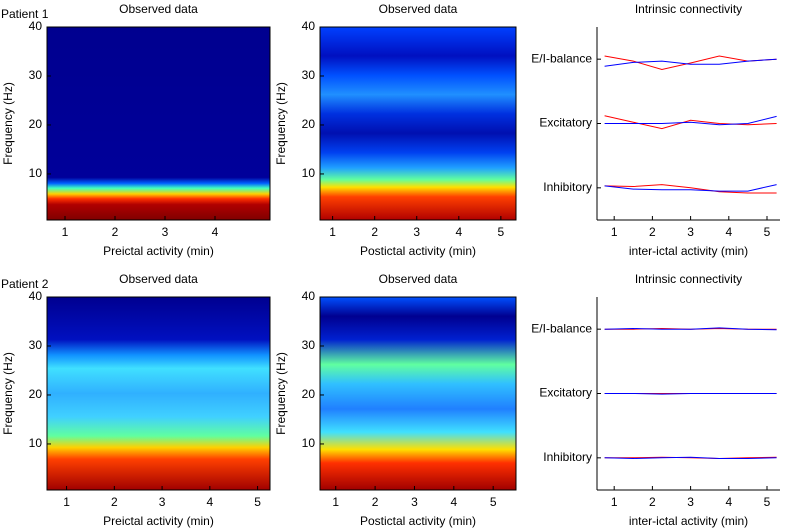 Image resolution: width=790 pixels, height=532 pixels. What do you see at coordinates (25, 284) in the screenshot?
I see `patient-label: Patient 2` at bounding box center [25, 284].